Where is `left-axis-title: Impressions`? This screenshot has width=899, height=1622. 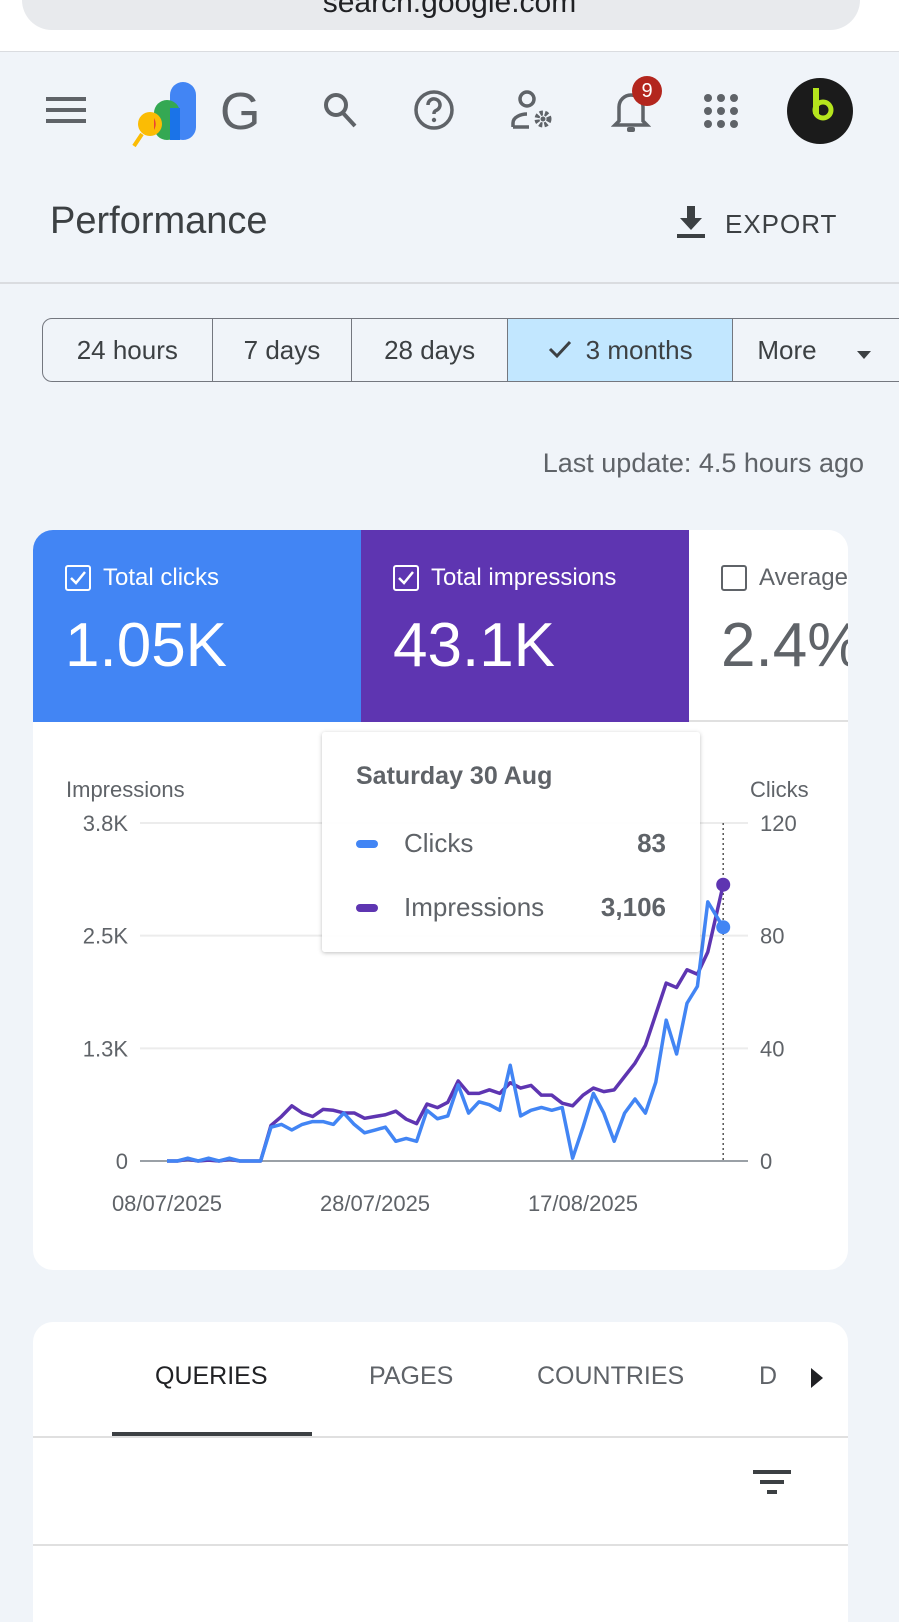 left-axis-title: Impressions is located at coordinates (125, 789).